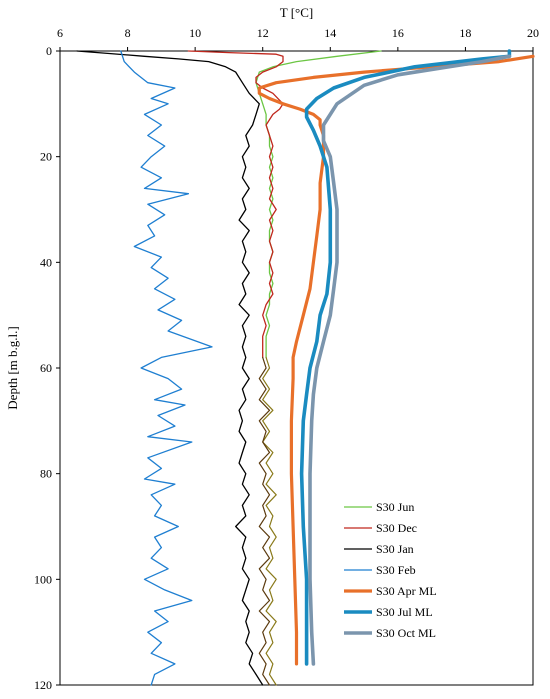 The width and height of the screenshot is (550, 699). Describe the element at coordinates (406, 633) in the screenshot. I see `legend-label-s30-oct-ml: S30 Oct ML` at that location.